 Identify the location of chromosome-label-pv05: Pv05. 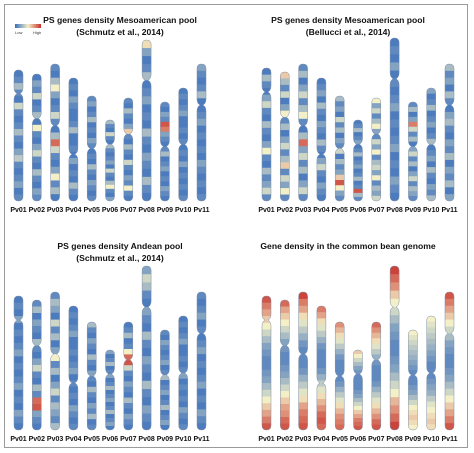
(340, 439).